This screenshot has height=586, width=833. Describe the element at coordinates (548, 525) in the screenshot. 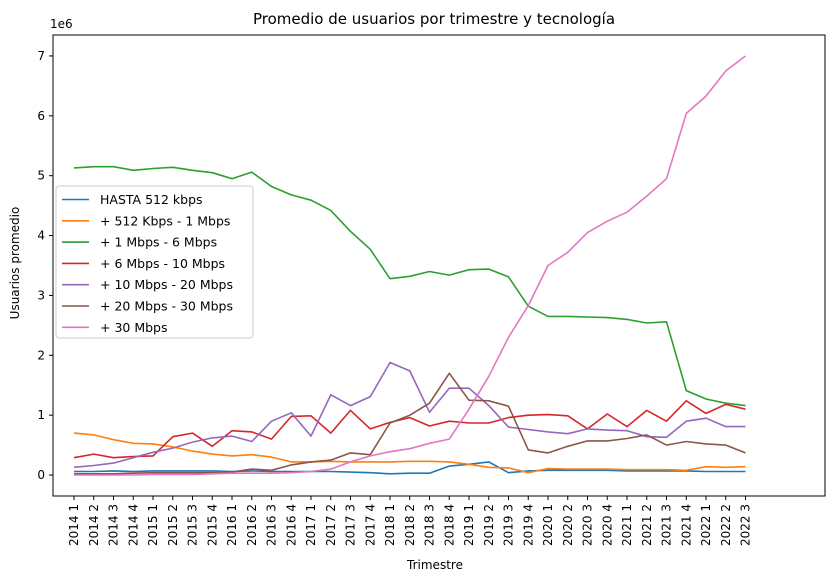

I see `x-tick-label: 2020 1` at that location.